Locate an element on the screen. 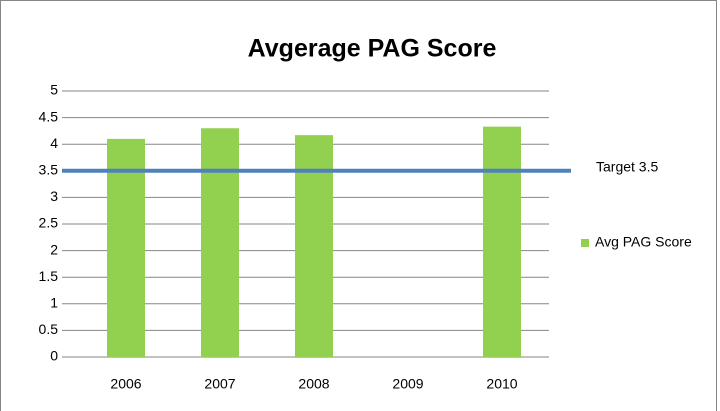 Image resolution: width=720 pixels, height=411 pixels. x-tick-label: 2008 is located at coordinates (313, 384).